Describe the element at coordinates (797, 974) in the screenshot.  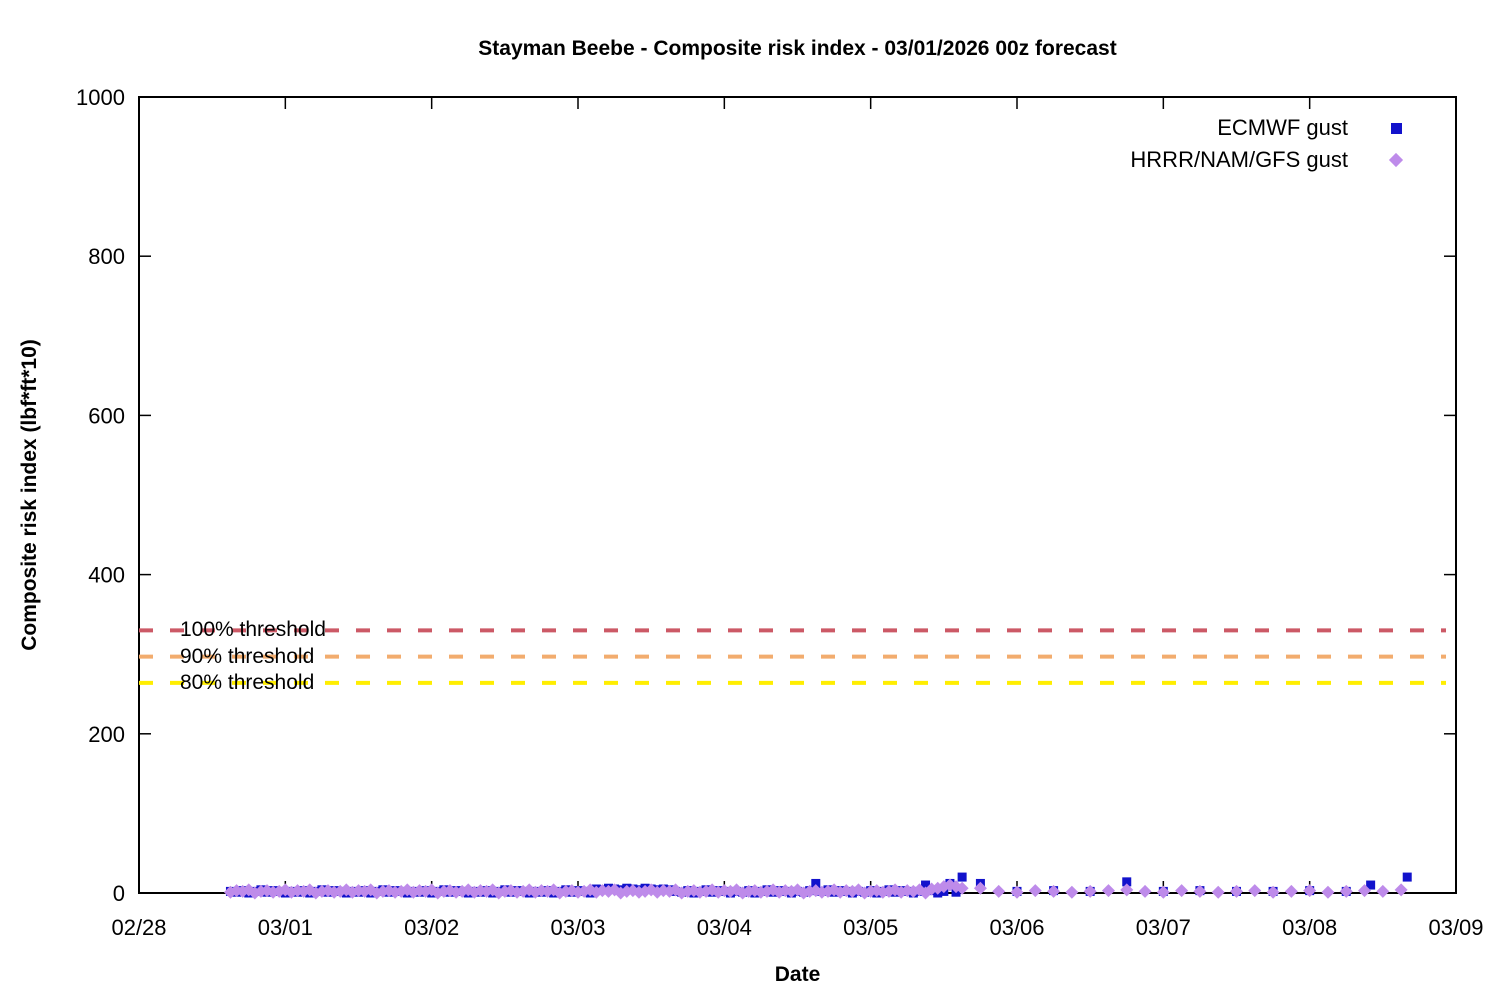
I see `x-axis-label: Date` at that location.